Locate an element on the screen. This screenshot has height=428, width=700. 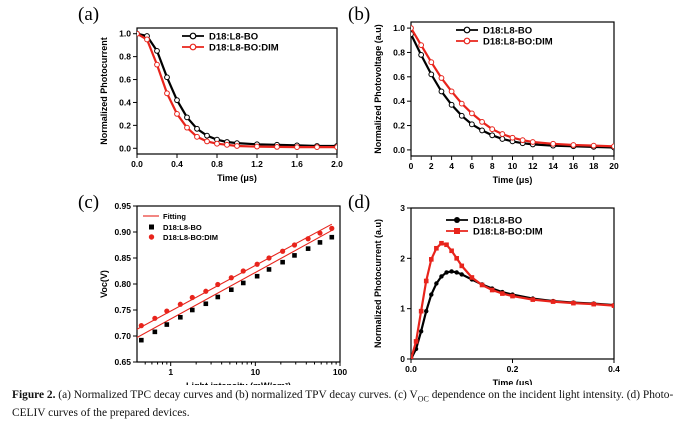
y-tick-label: 2 is located at coordinates (402, 258).